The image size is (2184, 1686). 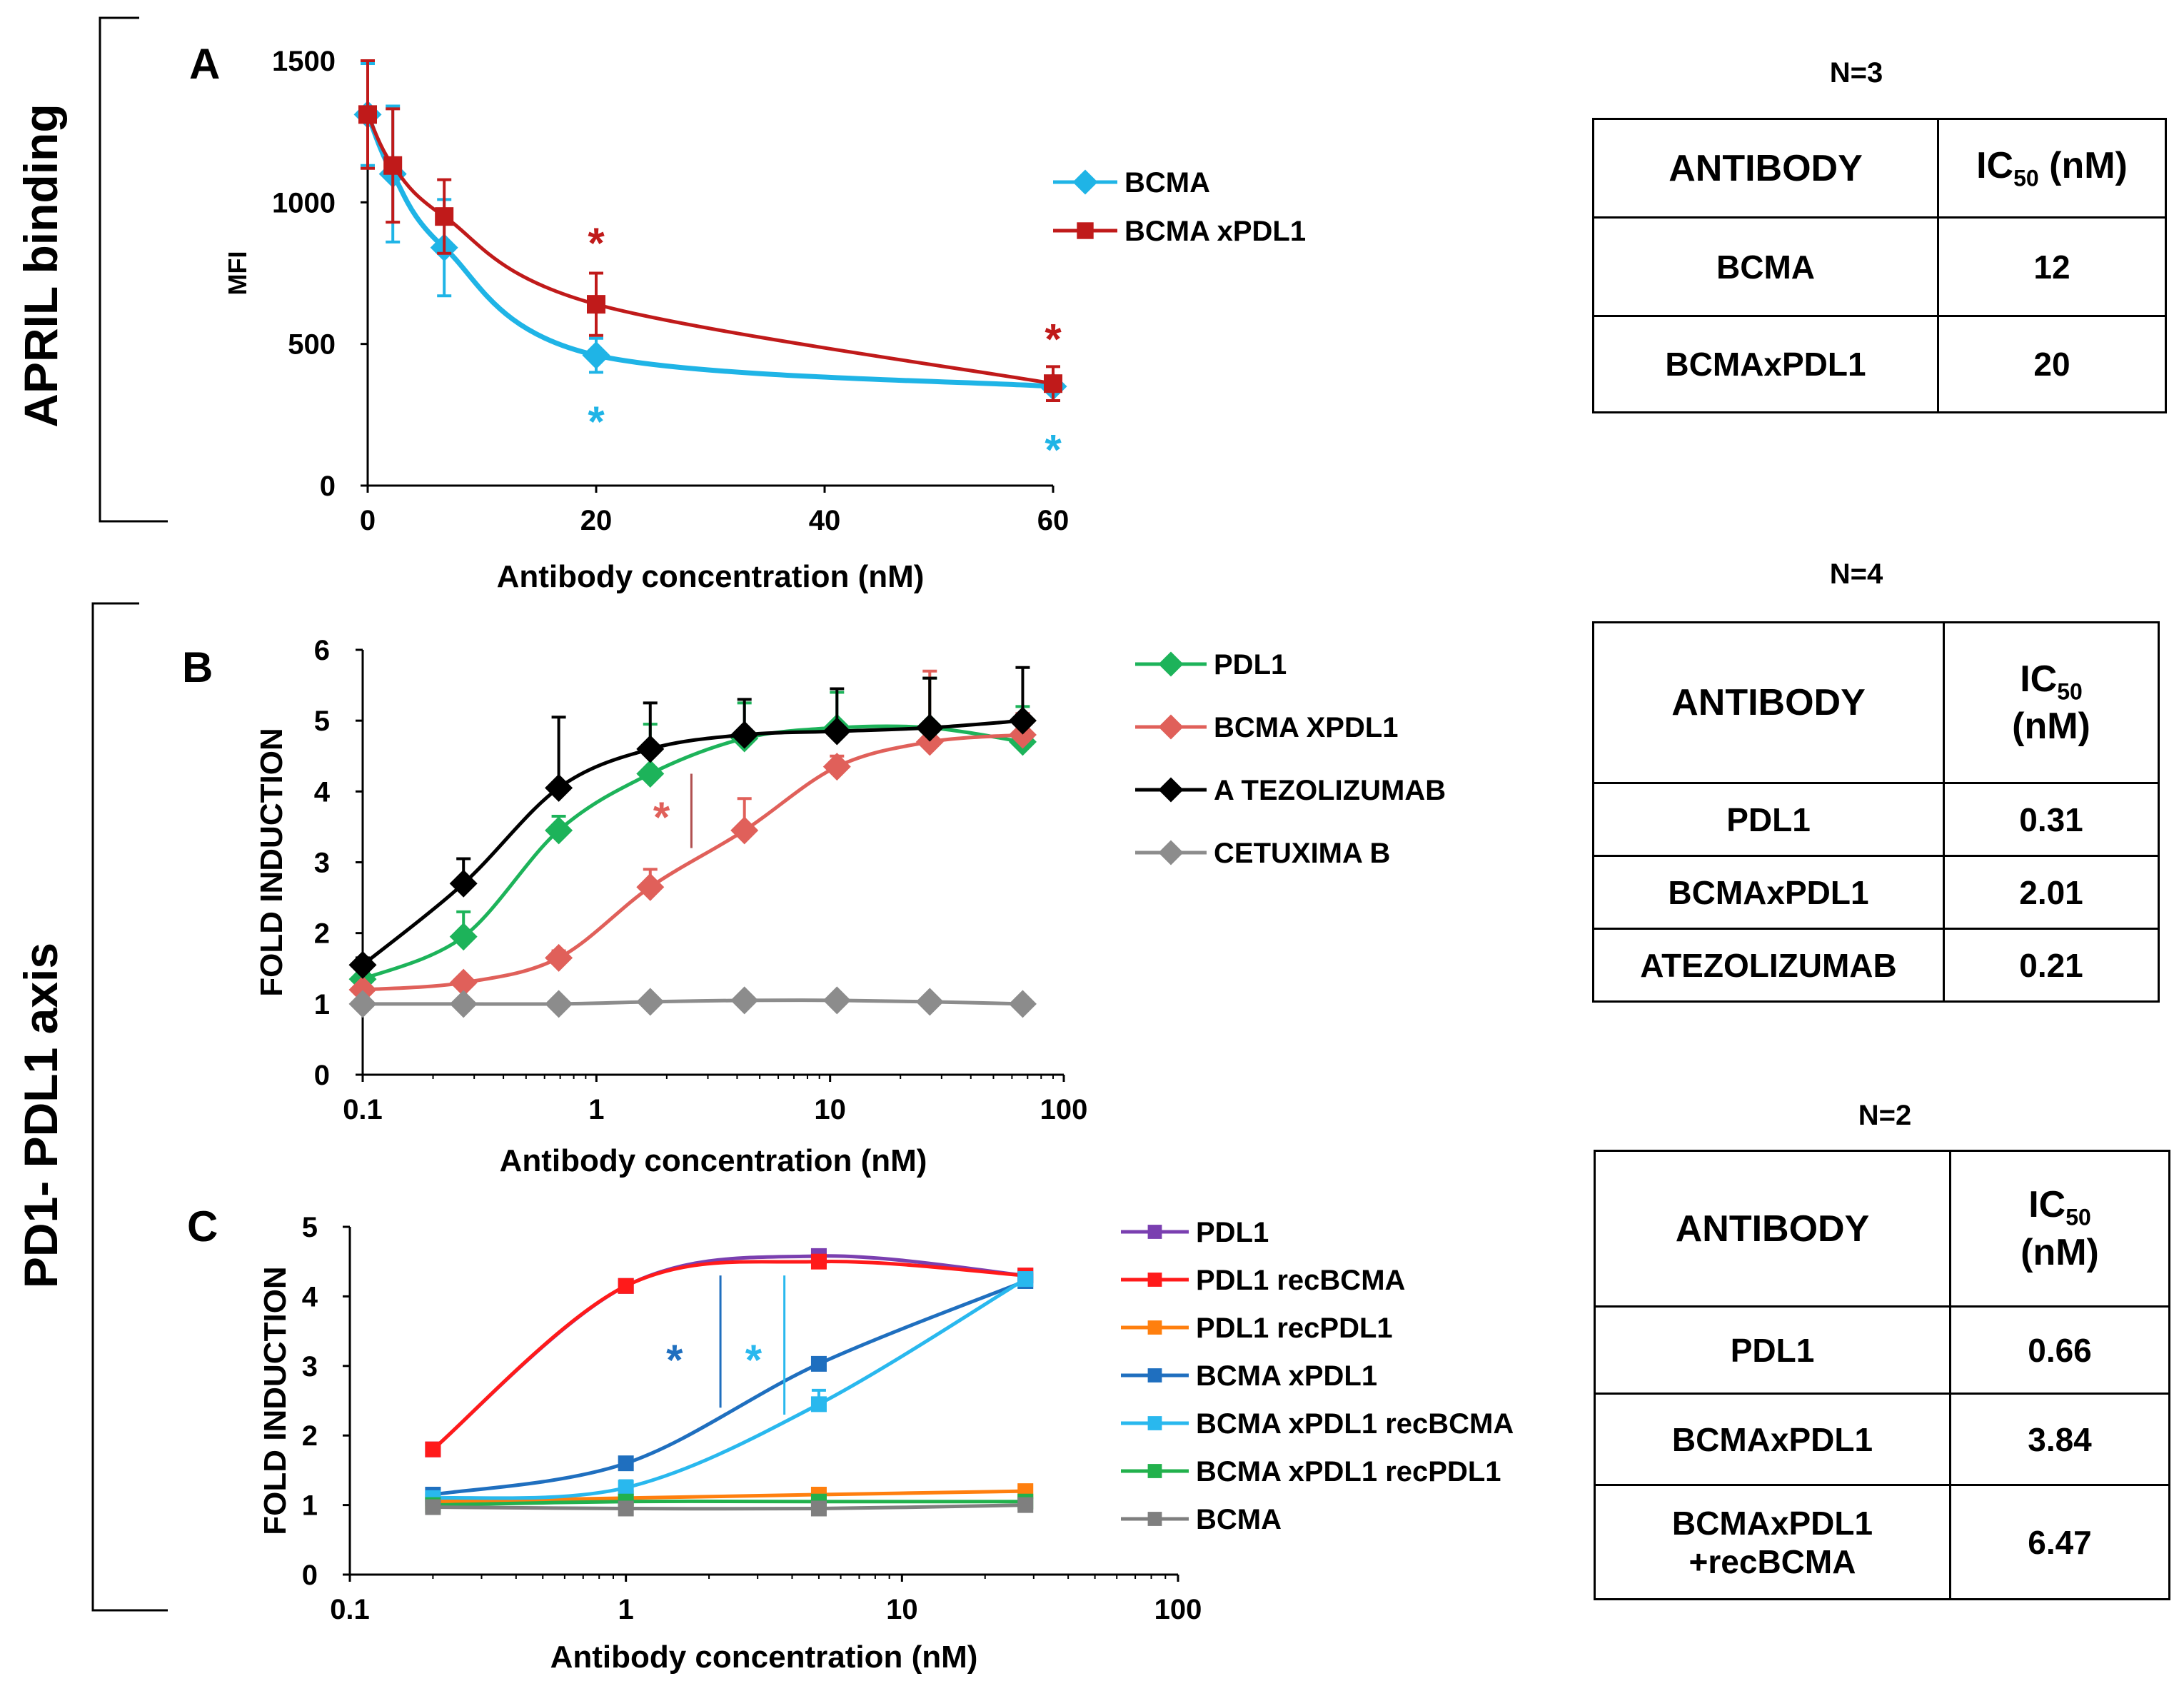 I want to click on x-tick-label: 100, so click(x=1178, y=1609).